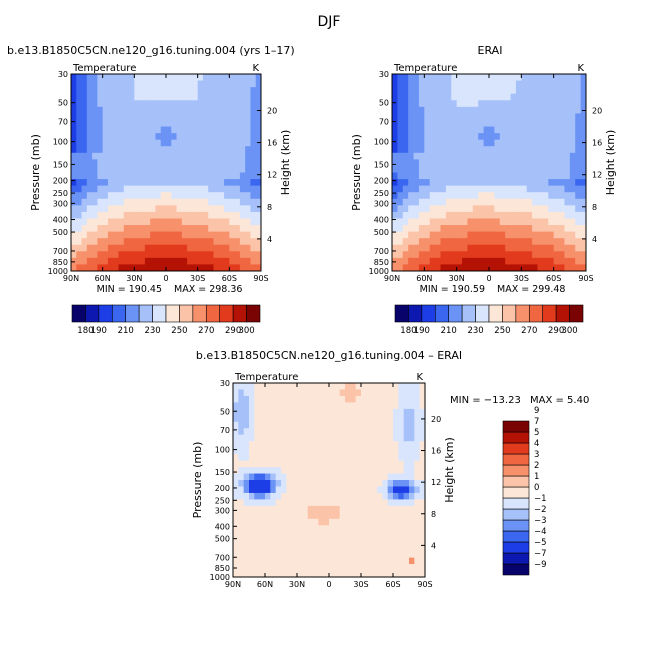 The image size is (658, 657). I want to click on max-label: MAX = 299.48, so click(531, 289).